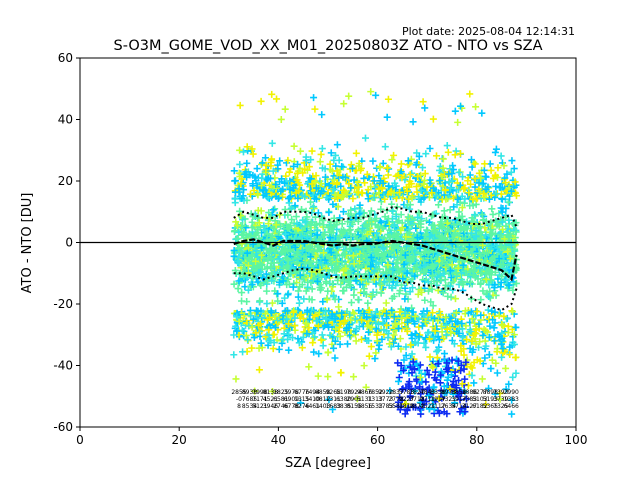  Describe the element at coordinates (511, 399) in the screenshot. I see `bin-count-label: 1383` at that location.